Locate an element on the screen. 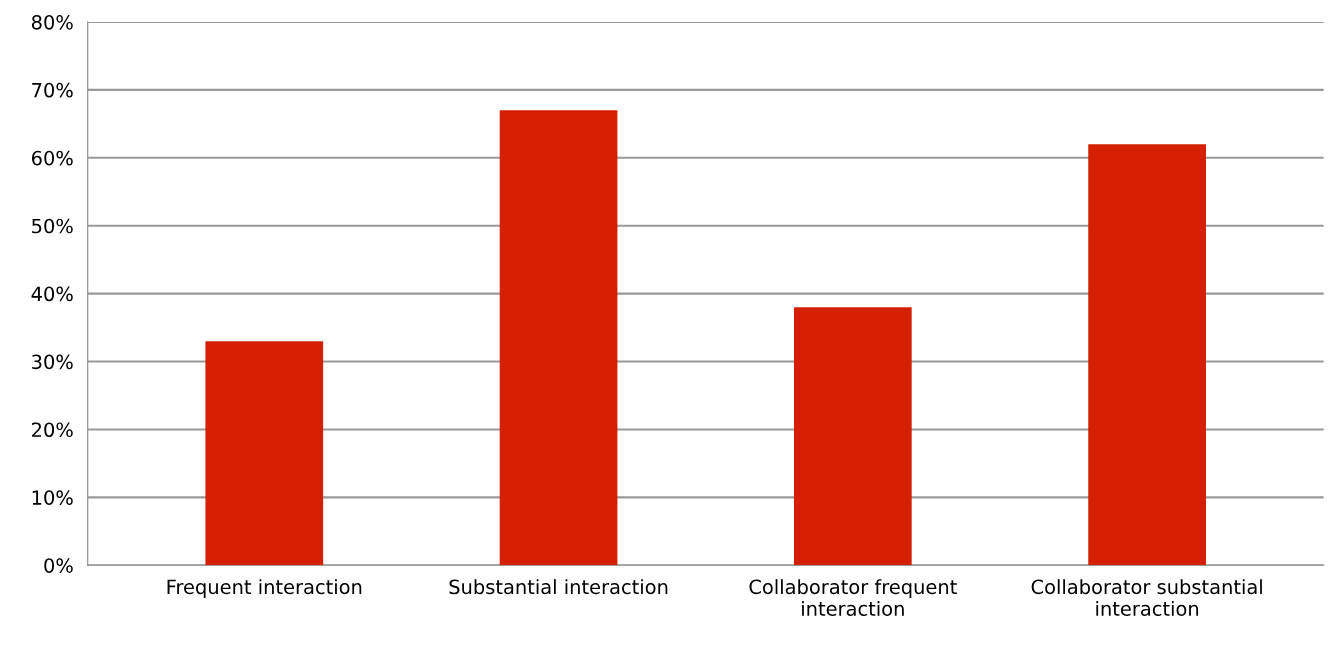  y-tick-label: 60% is located at coordinates (52, 158).